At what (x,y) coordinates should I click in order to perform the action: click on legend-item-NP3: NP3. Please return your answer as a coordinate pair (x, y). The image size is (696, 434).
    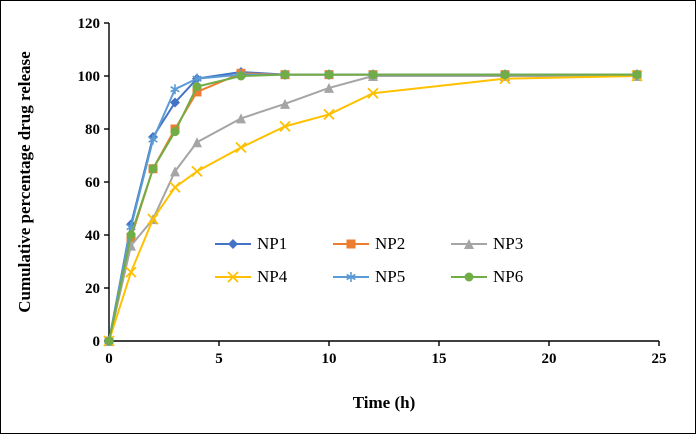
    Looking at the image, I should click on (510, 244).